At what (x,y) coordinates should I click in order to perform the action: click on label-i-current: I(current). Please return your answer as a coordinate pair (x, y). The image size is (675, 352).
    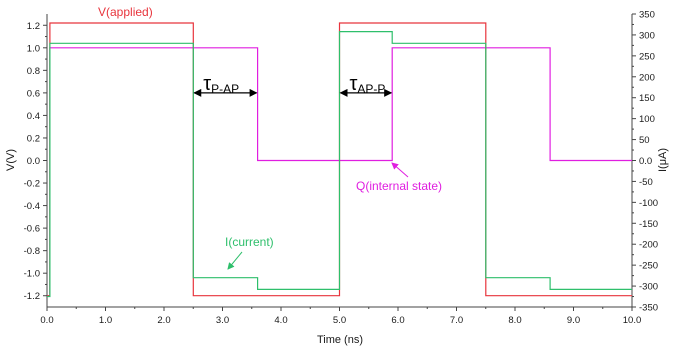
    Looking at the image, I should click on (249, 242).